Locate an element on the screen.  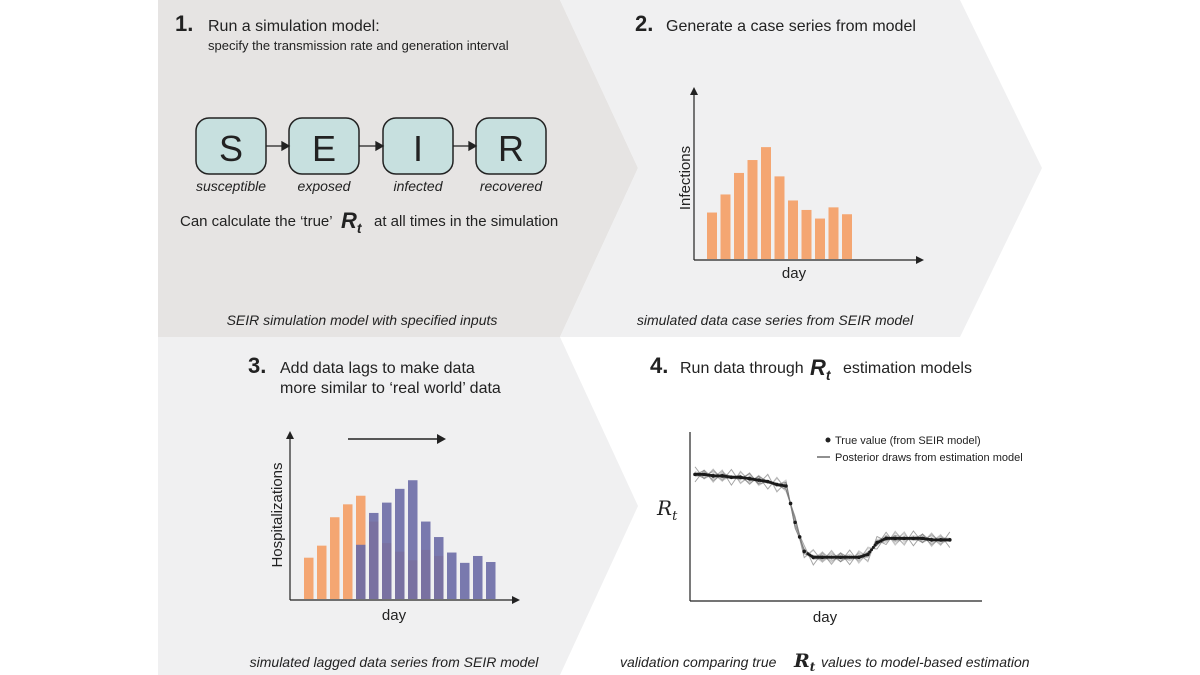
step-3-title-line-2: more similar to ‘real world’ data is located at coordinates (390, 388).